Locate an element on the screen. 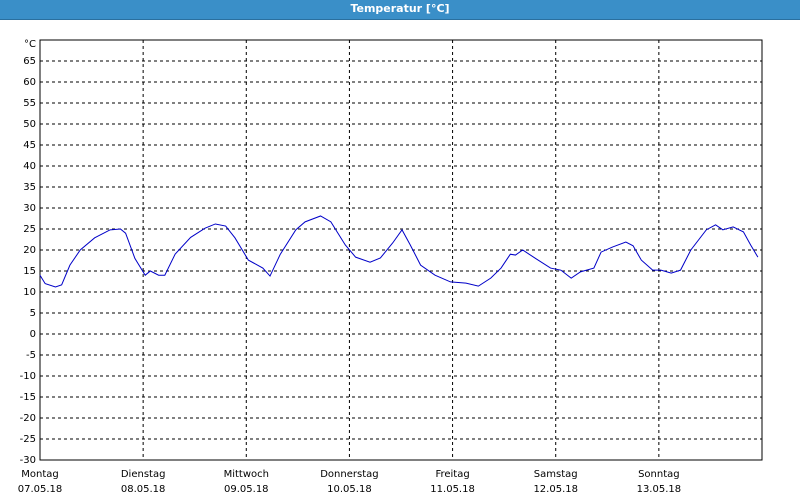  y-tick-label: 25 is located at coordinates (29, 229).